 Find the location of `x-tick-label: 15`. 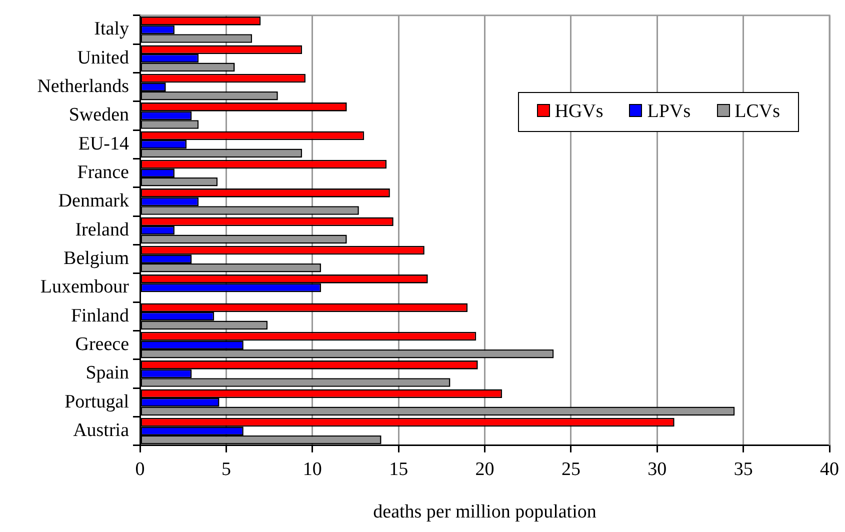

x-tick-label: 15 is located at coordinates (398, 469).